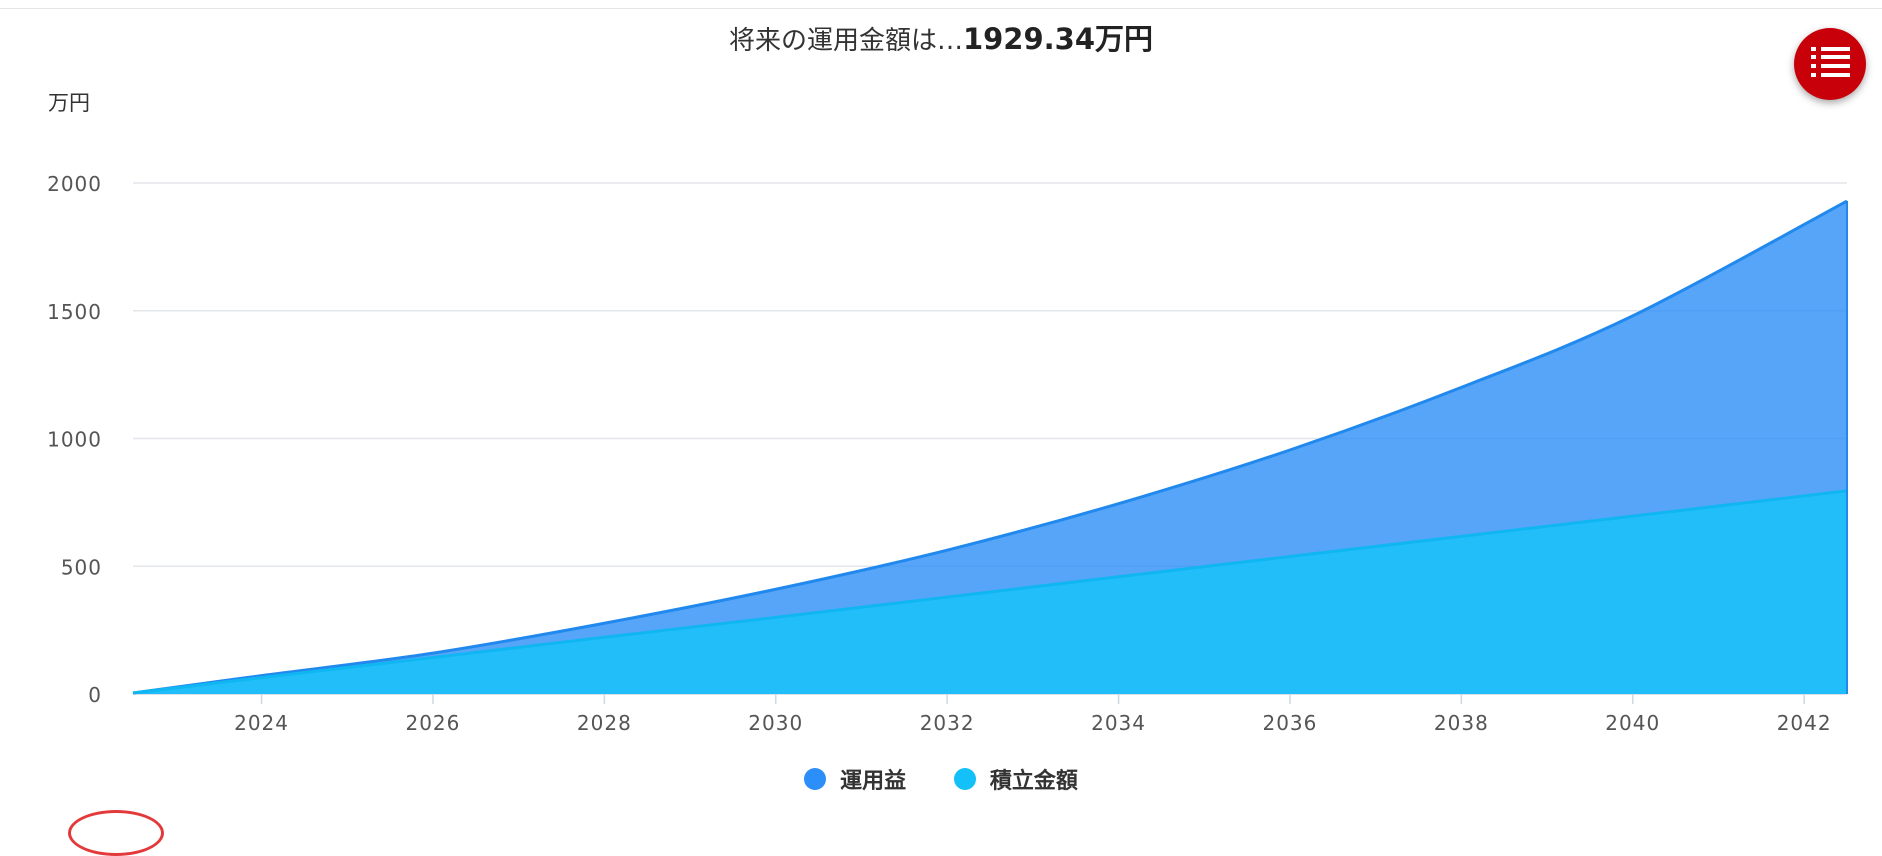  Describe the element at coordinates (74, 312) in the screenshot. I see `y-tick-label: 1500` at that location.